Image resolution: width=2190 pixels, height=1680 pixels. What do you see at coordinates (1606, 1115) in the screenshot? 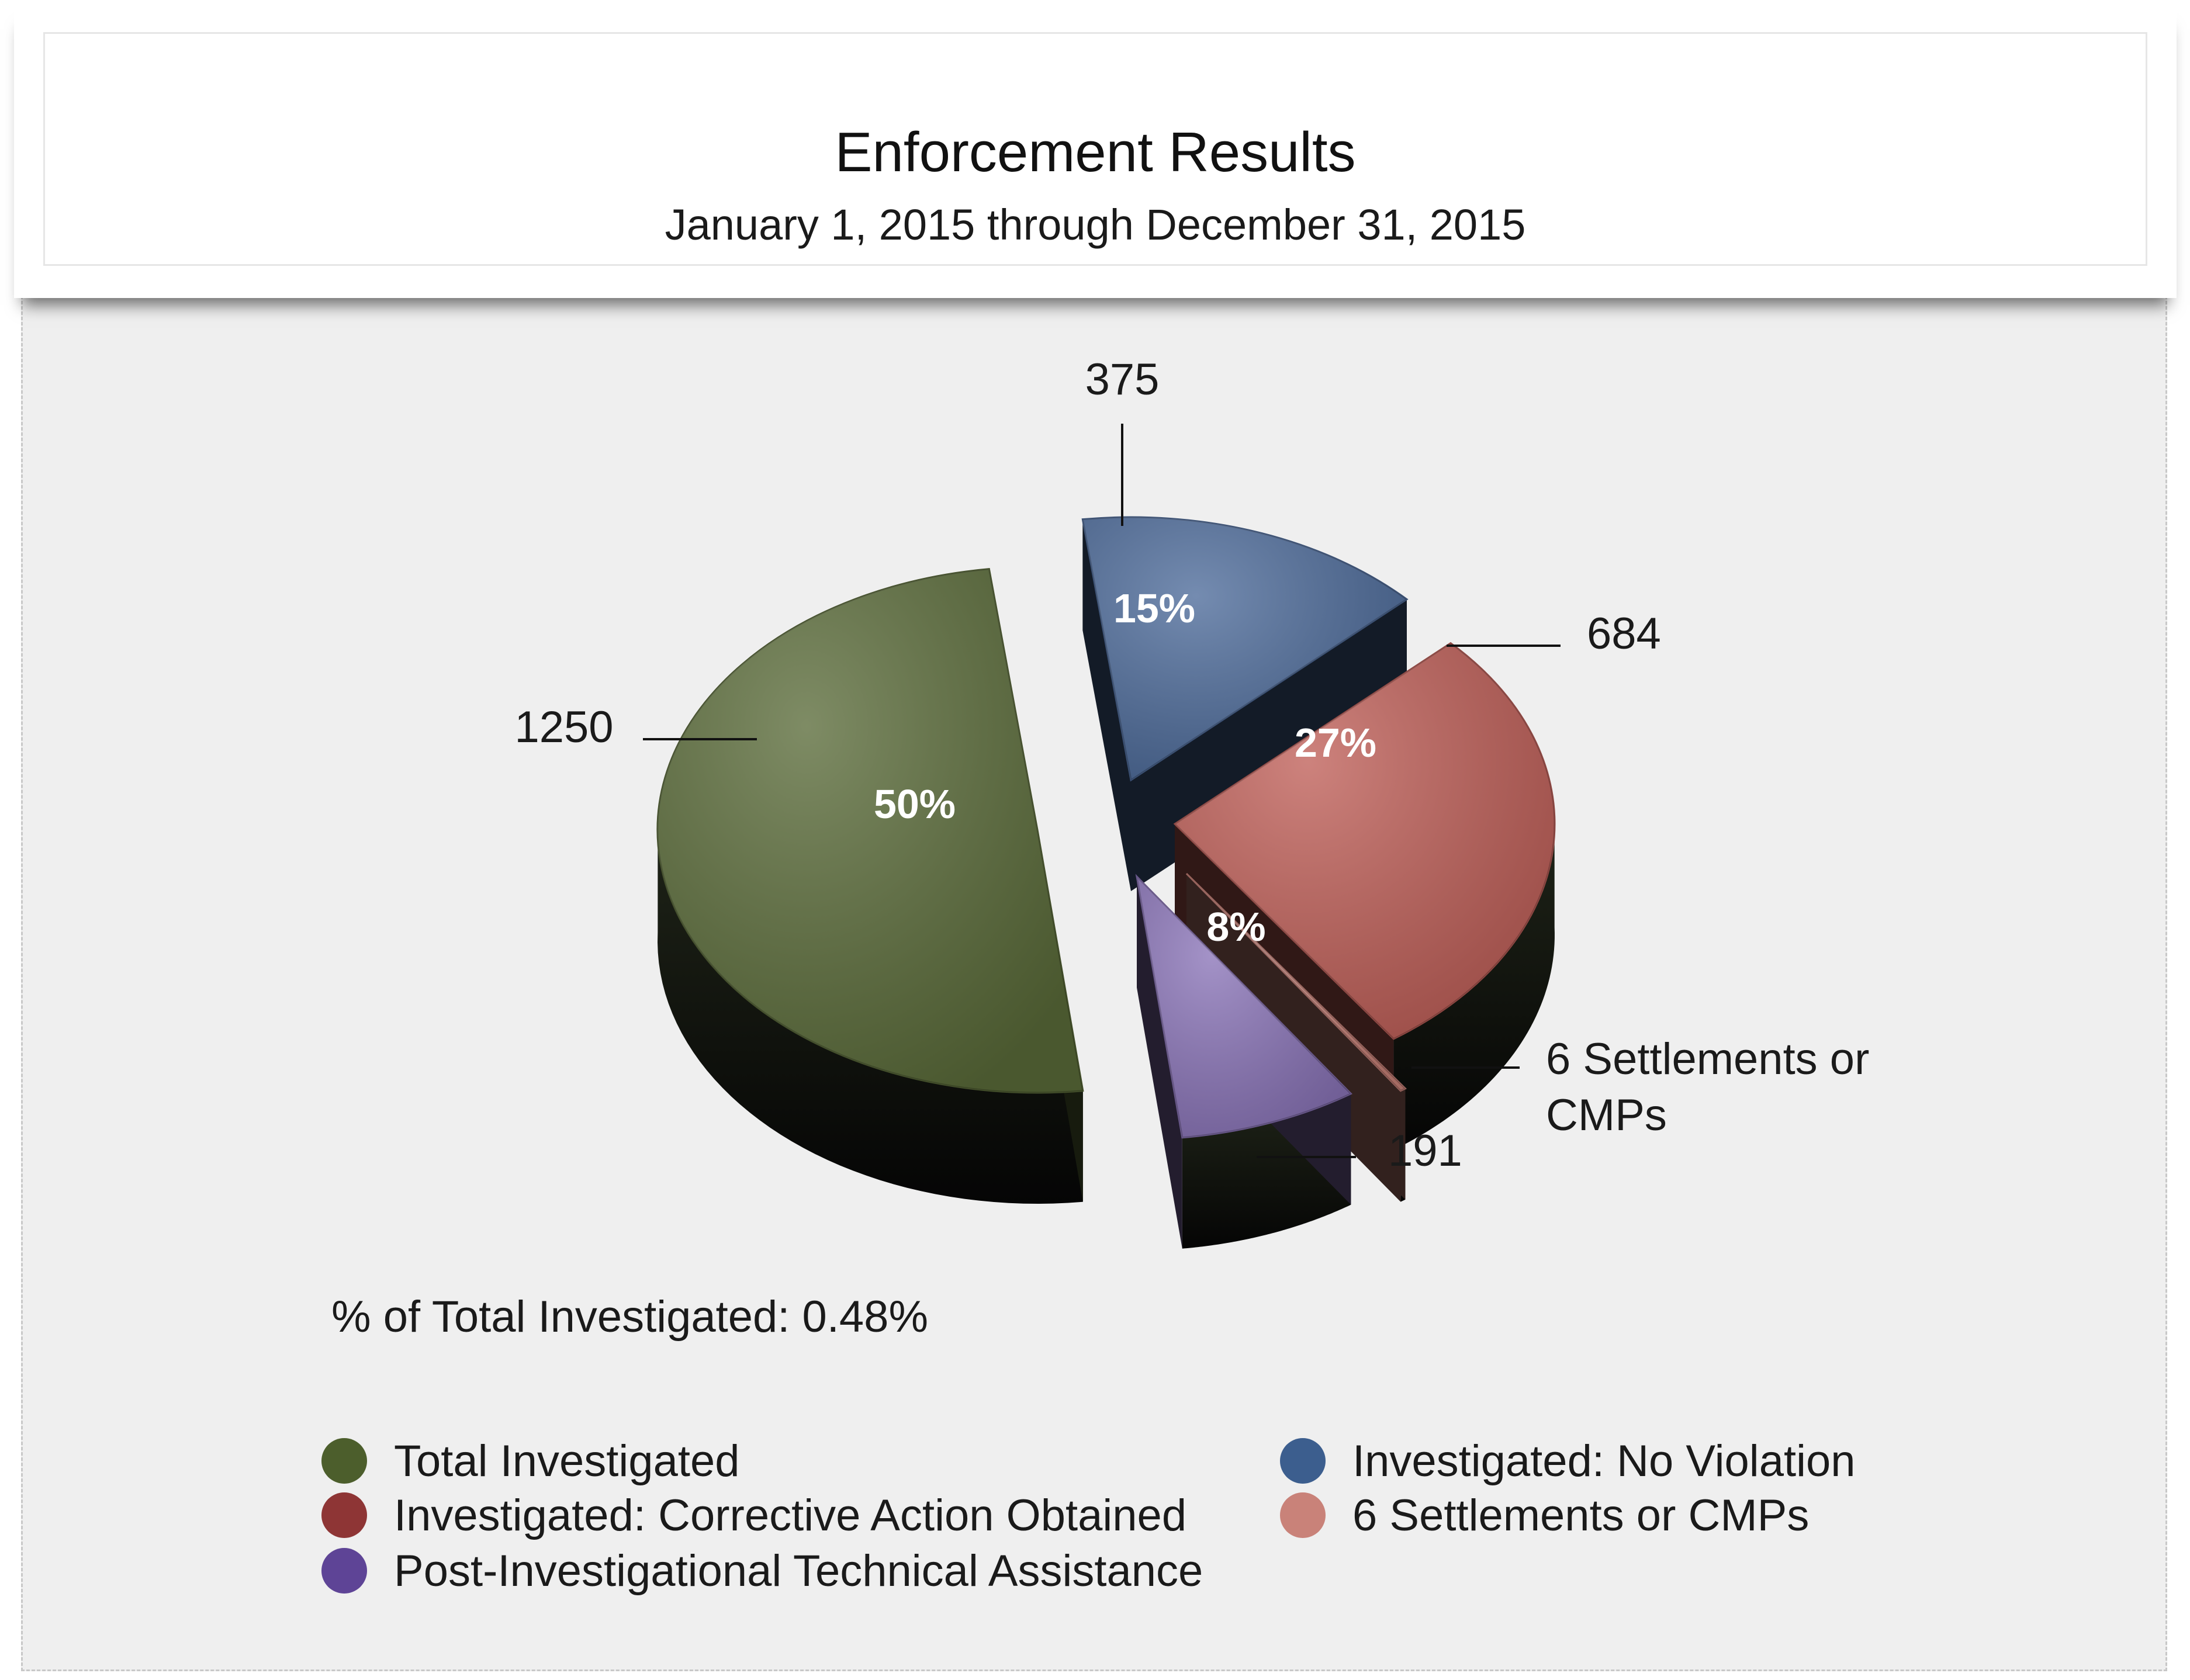
I see `value-label-line: CMPs` at bounding box center [1606, 1115].